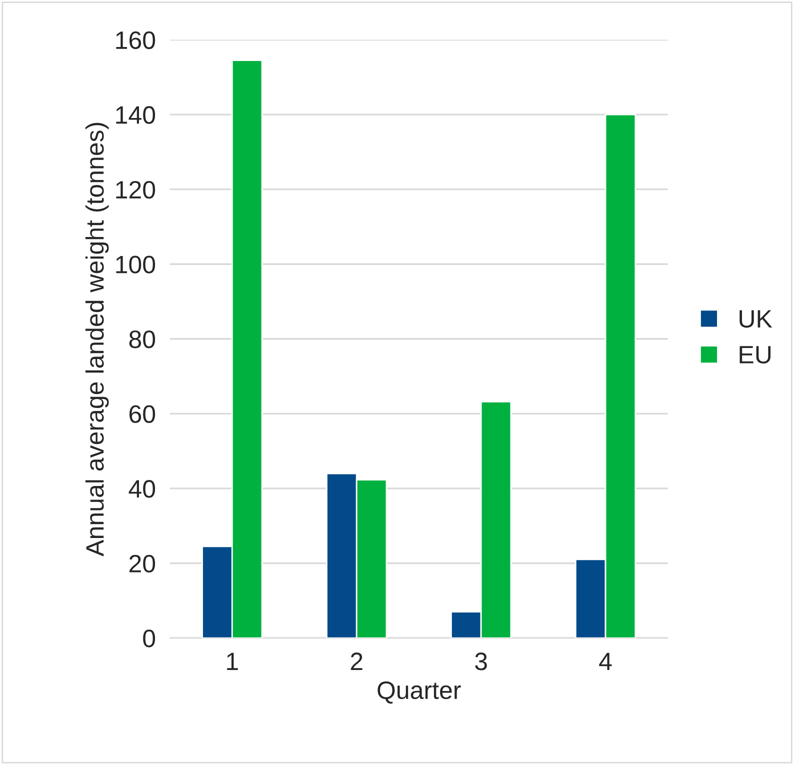 The image size is (794, 765). What do you see at coordinates (97, 339) in the screenshot?
I see `y-axis-title: Annual average landed weight (tonnes)` at bounding box center [97, 339].